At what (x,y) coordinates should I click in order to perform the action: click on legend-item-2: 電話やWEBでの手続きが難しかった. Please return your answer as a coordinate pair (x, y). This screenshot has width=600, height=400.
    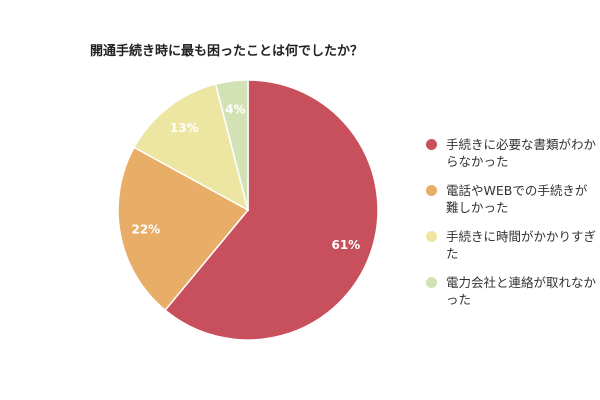
    Looking at the image, I should click on (512, 199).